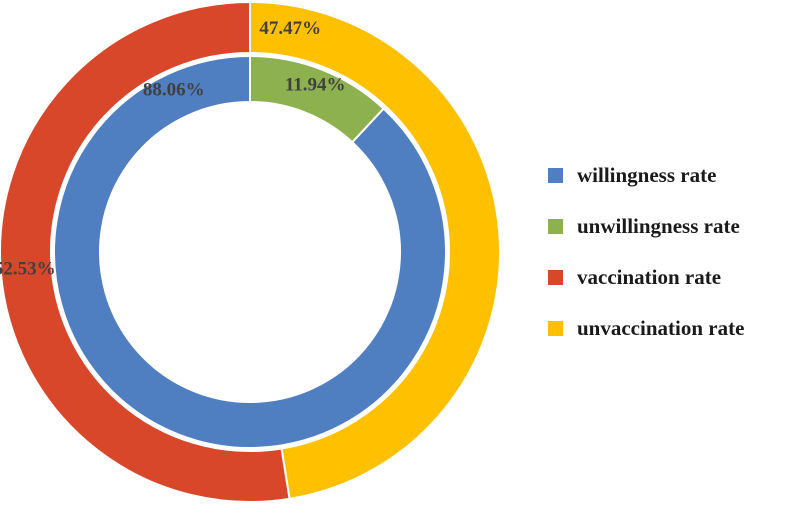  I want to click on legend-label: unwillingness rate, so click(658, 226).